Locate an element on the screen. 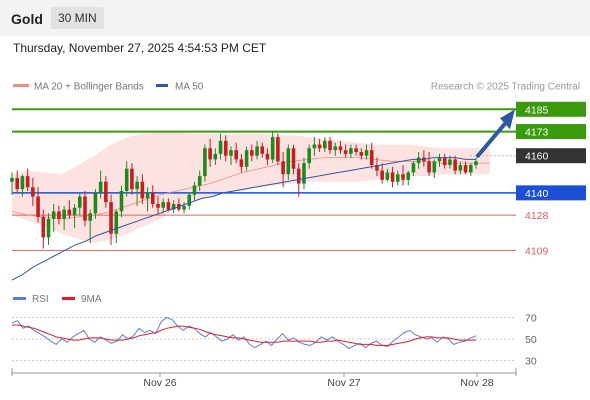  legend-label-ma50: MA 50 is located at coordinates (189, 87).